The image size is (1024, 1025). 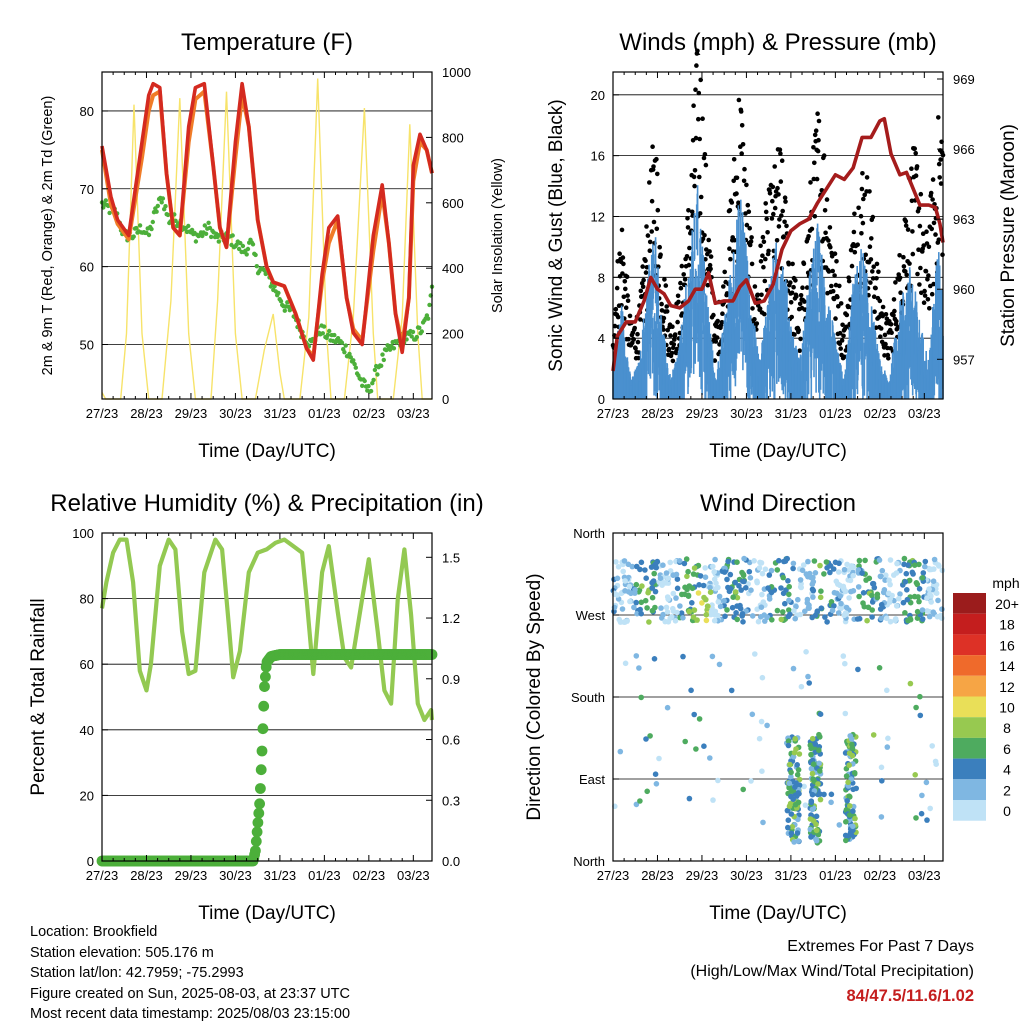 What do you see at coordinates (369, 413) in the screenshot?
I see `x-tick-label: 02/23` at bounding box center [369, 413].